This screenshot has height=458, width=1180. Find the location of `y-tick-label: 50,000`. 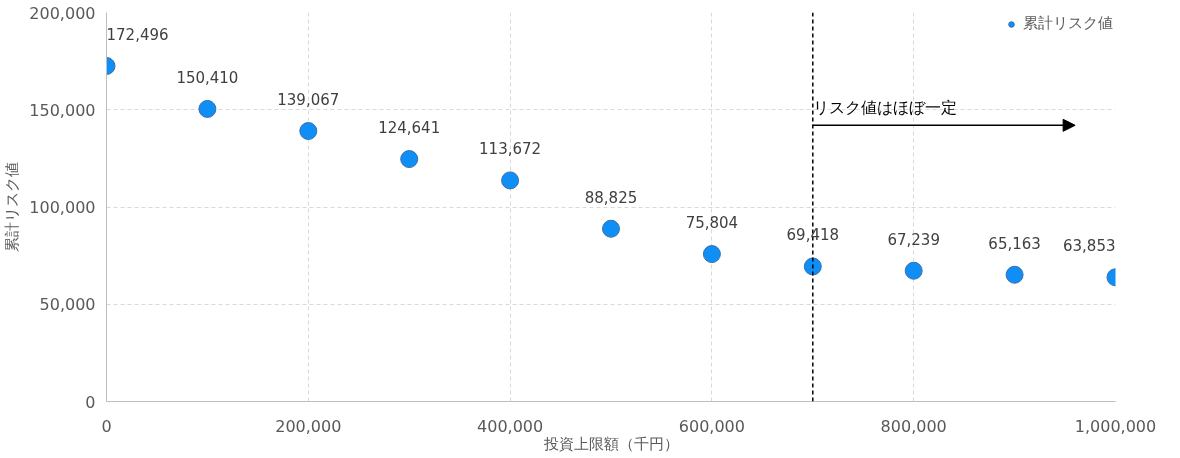

y-tick-label: 50,000 is located at coordinates (67, 305).